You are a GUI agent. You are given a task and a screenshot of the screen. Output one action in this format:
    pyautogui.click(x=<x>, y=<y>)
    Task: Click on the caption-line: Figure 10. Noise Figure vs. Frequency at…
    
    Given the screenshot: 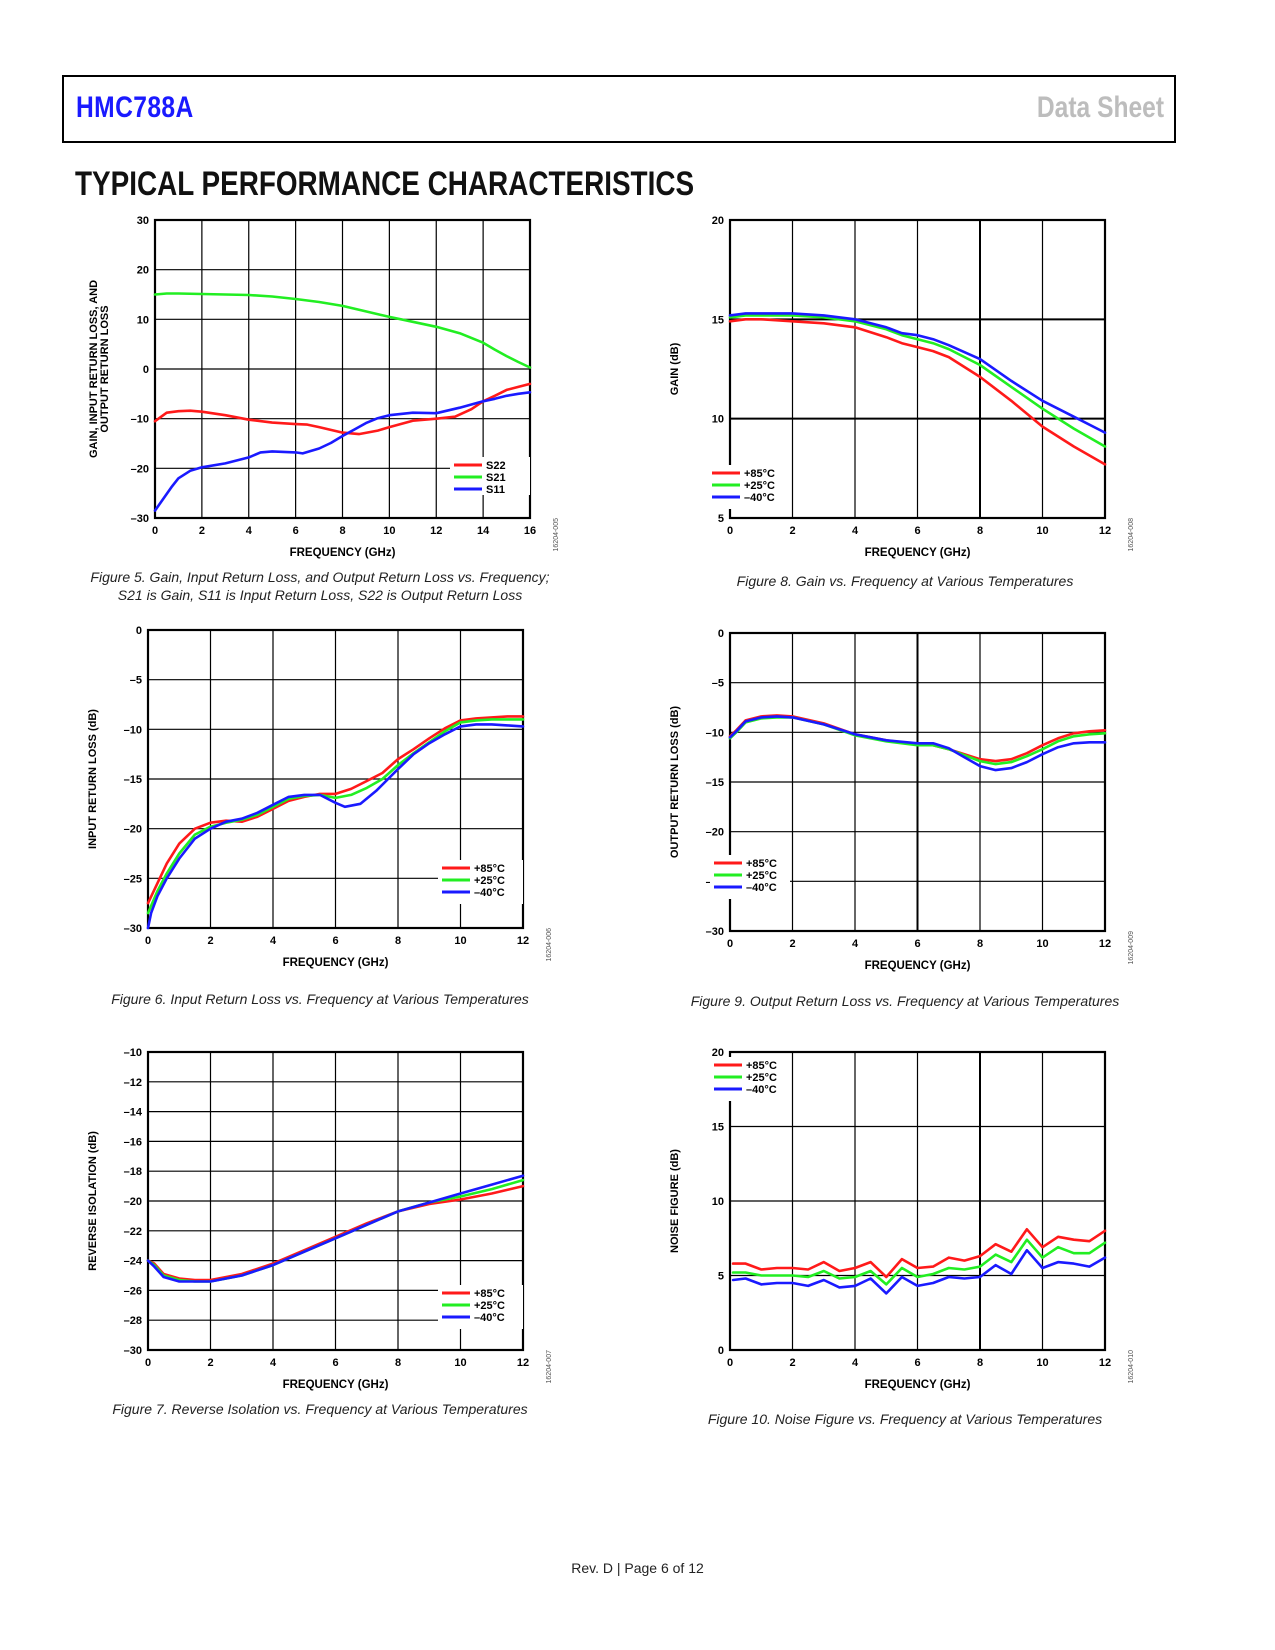 What is the action you would take?
    pyautogui.click(x=905, y=1419)
    